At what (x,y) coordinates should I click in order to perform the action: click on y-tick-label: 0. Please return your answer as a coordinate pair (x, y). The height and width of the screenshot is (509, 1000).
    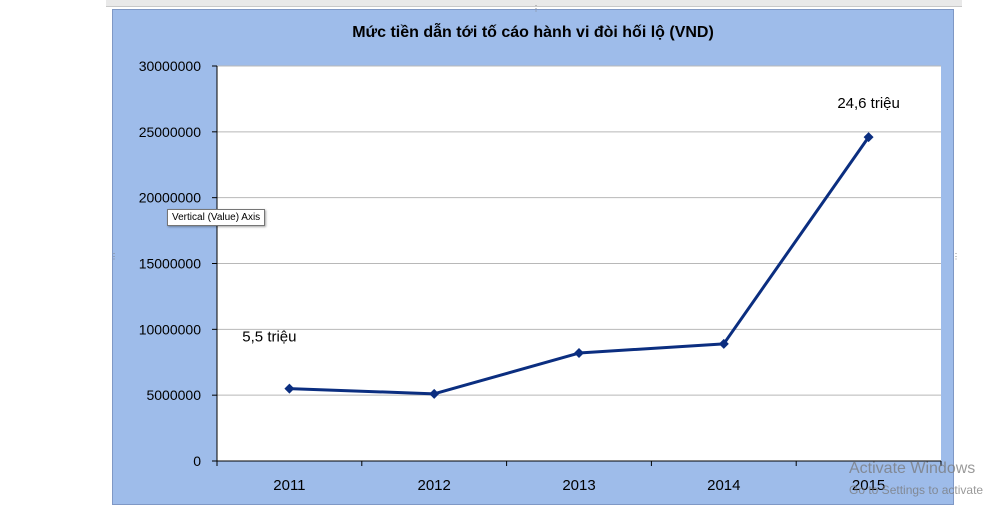
    Looking at the image, I should click on (197, 461).